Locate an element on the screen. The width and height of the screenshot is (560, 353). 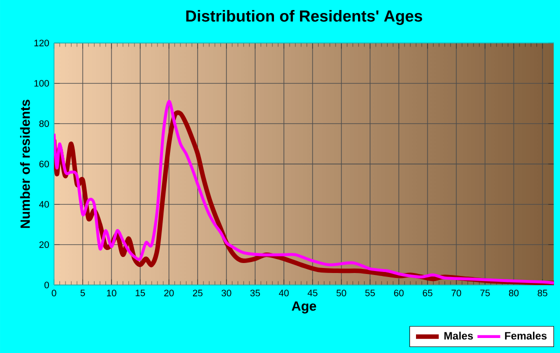
x-axis-title: Age is located at coordinates (304, 307).